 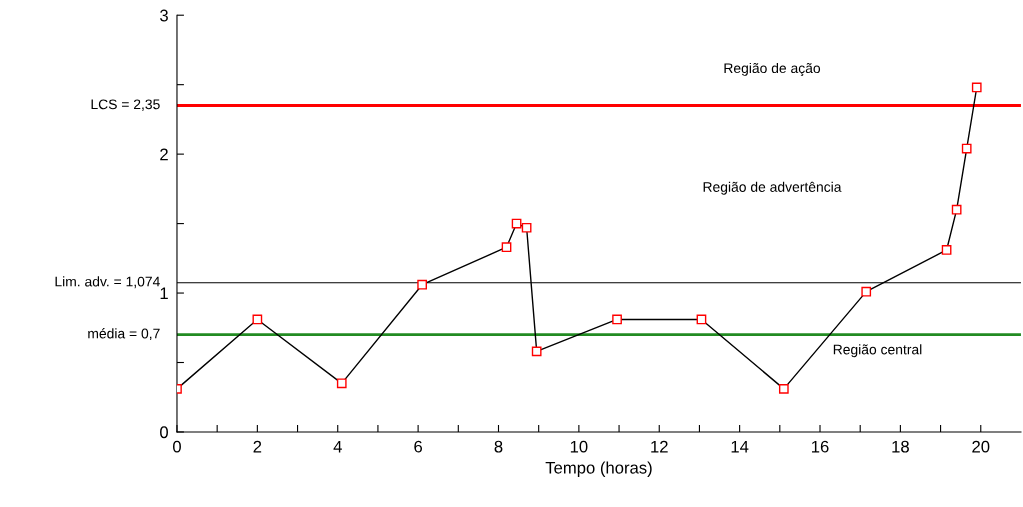 I want to click on x-axis-title: Tempo (horas), so click(x=598, y=469).